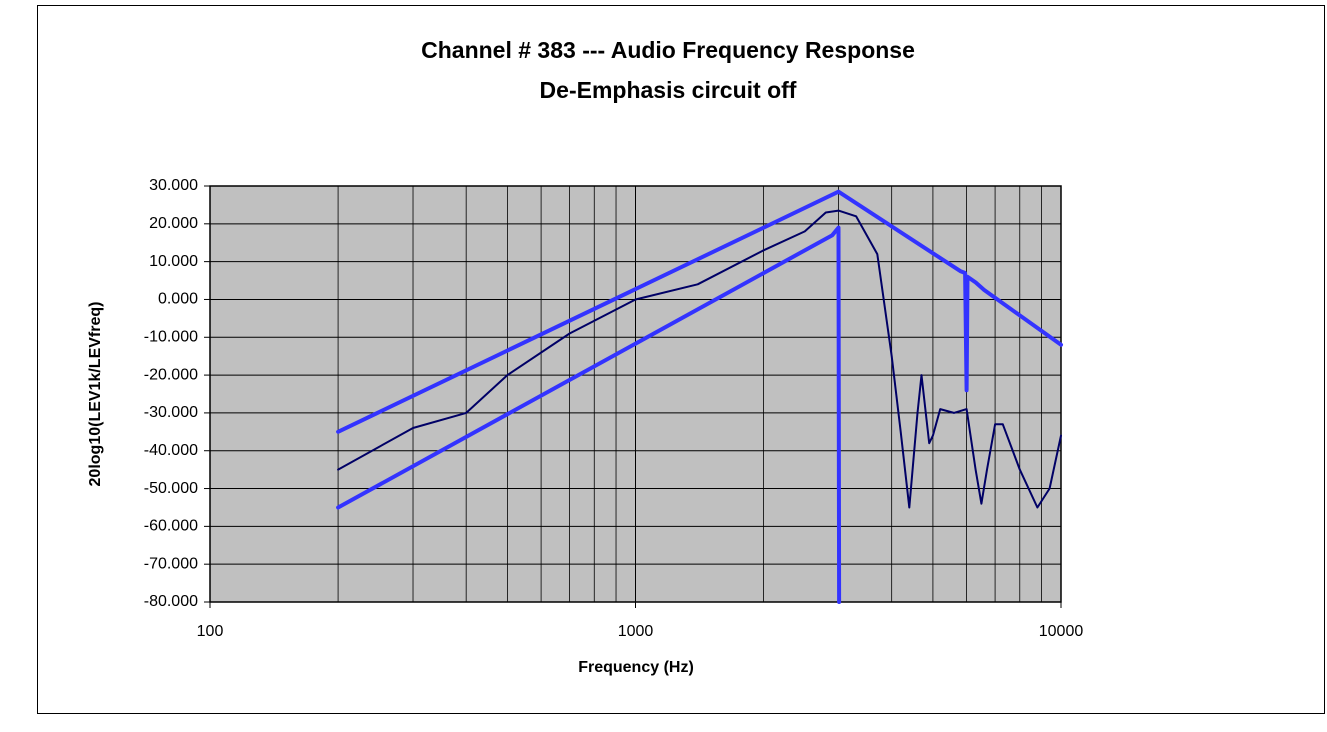 The height and width of the screenshot is (732, 1327). I want to click on y-tick-label: -20.000, so click(171, 374).